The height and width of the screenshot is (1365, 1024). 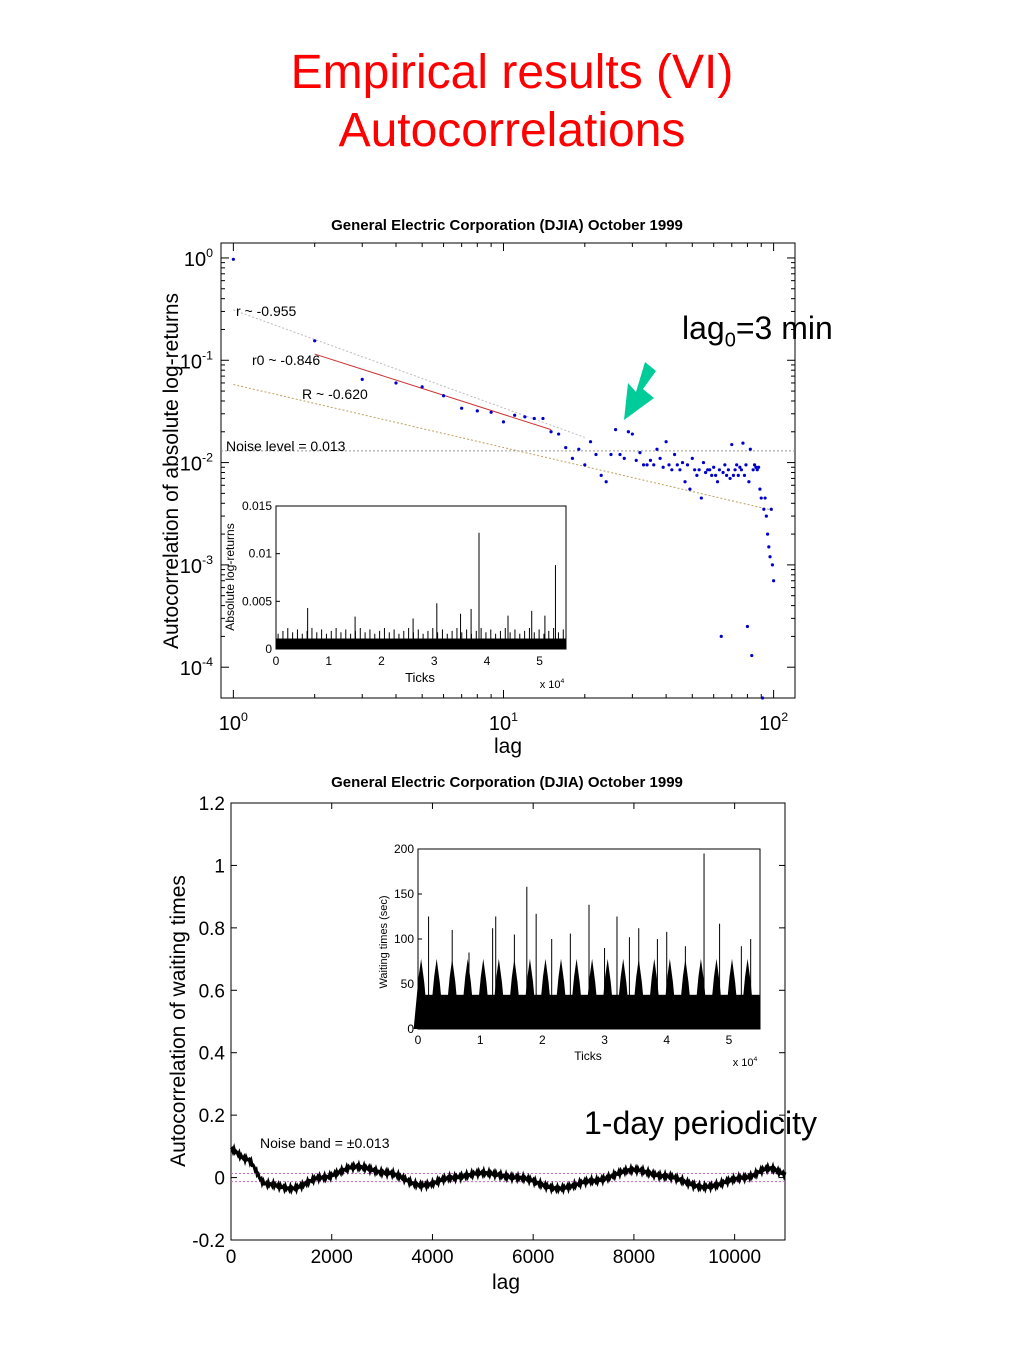 I want to click on chart2-y-tick-label: 1.2, so click(x=212, y=804).